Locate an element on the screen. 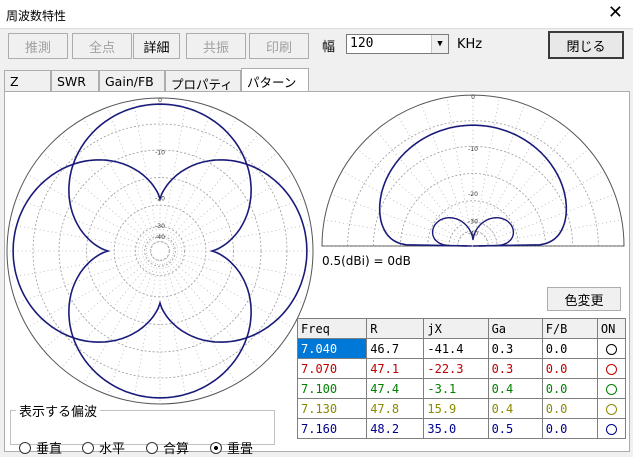  table-row: 7.040 46.7 -41.4 0.3 0.0 is located at coordinates (461, 348).